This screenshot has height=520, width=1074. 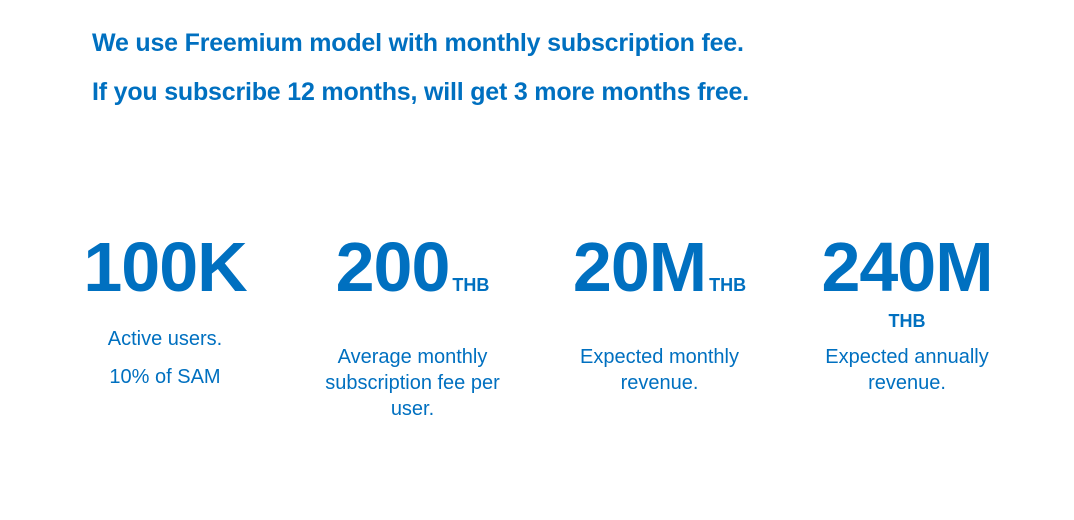 I want to click on stat-number: 240M, so click(x=907, y=267).